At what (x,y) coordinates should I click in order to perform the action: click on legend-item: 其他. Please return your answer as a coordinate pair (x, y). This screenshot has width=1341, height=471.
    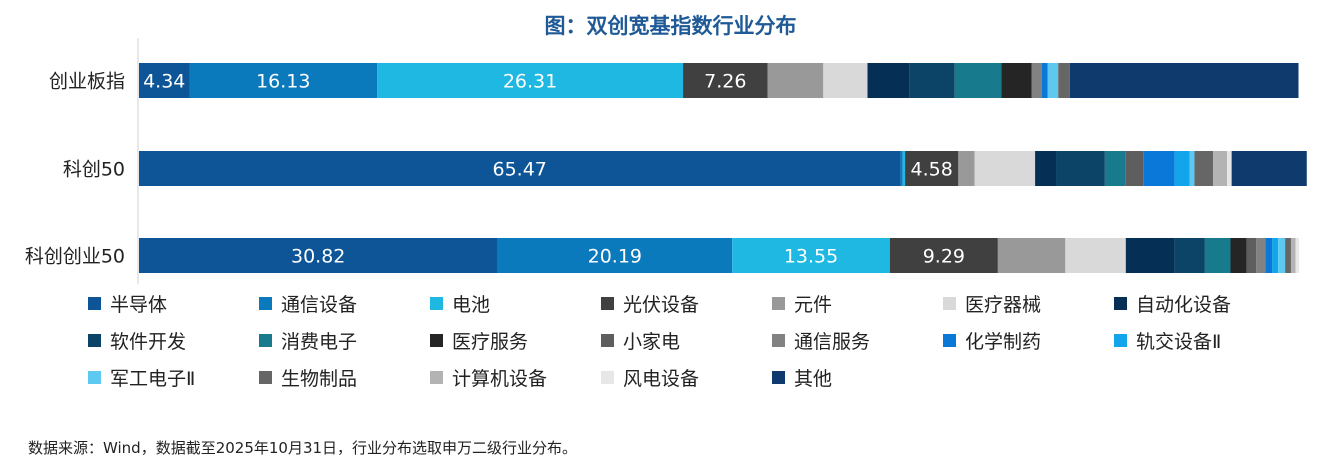
    Looking at the image, I should click on (802, 377).